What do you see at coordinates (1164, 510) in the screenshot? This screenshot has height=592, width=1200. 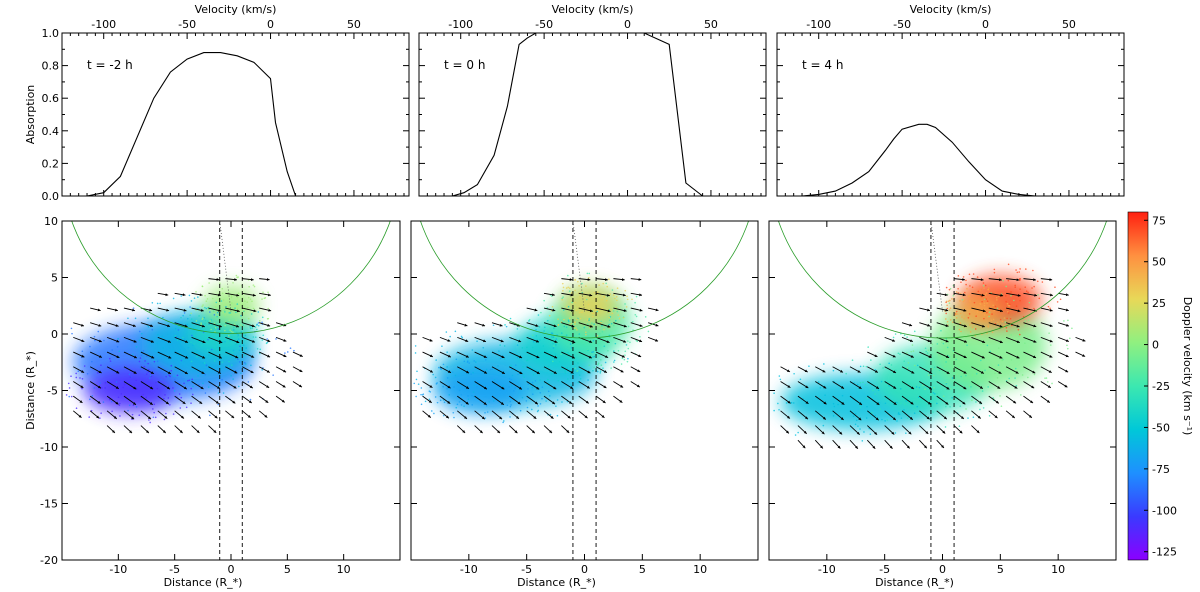 I see `colorbar-tick-label: -100` at bounding box center [1164, 510].